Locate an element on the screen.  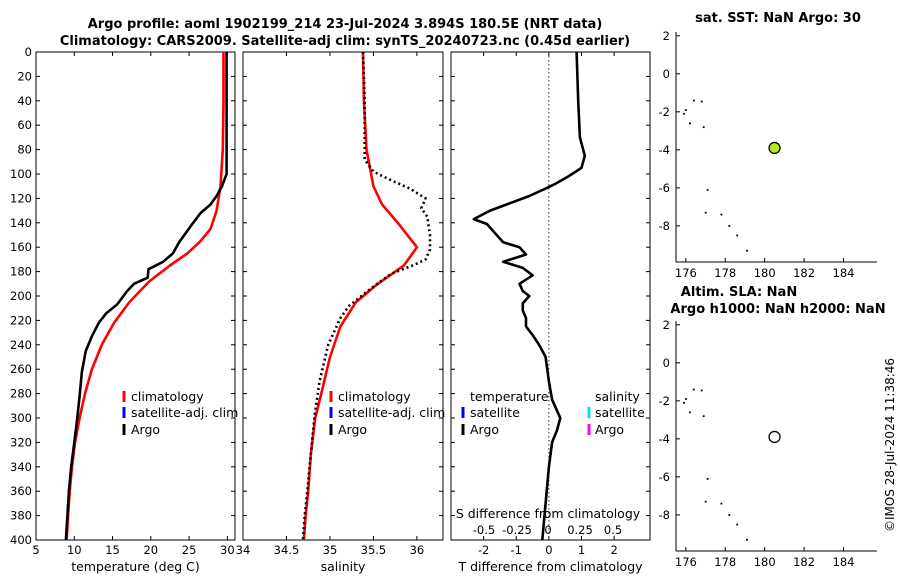
depth-tick-label: 260 is located at coordinates (21, 369).